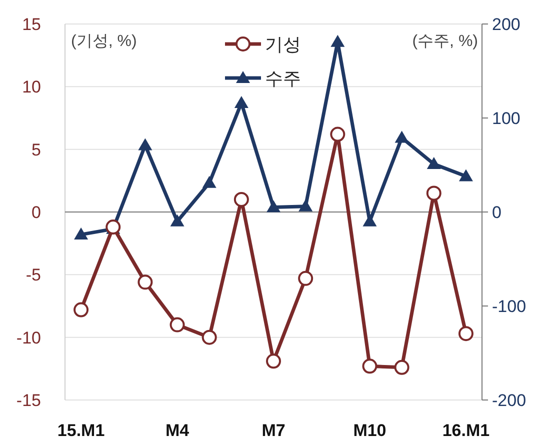  I want to click on y2-tick-label: 100, so click(506, 118).